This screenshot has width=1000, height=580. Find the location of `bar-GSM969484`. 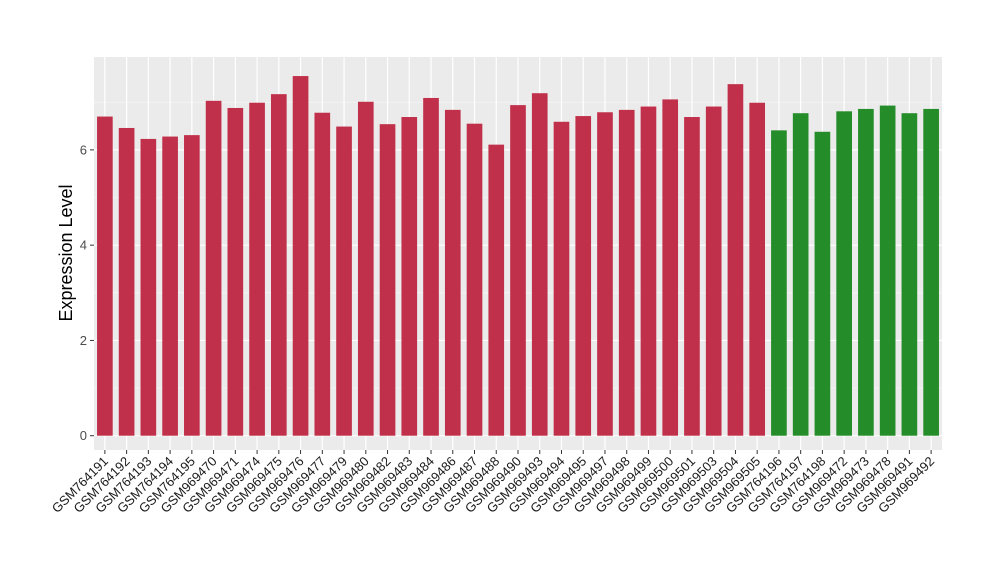

bar-GSM969484 is located at coordinates (431, 266).